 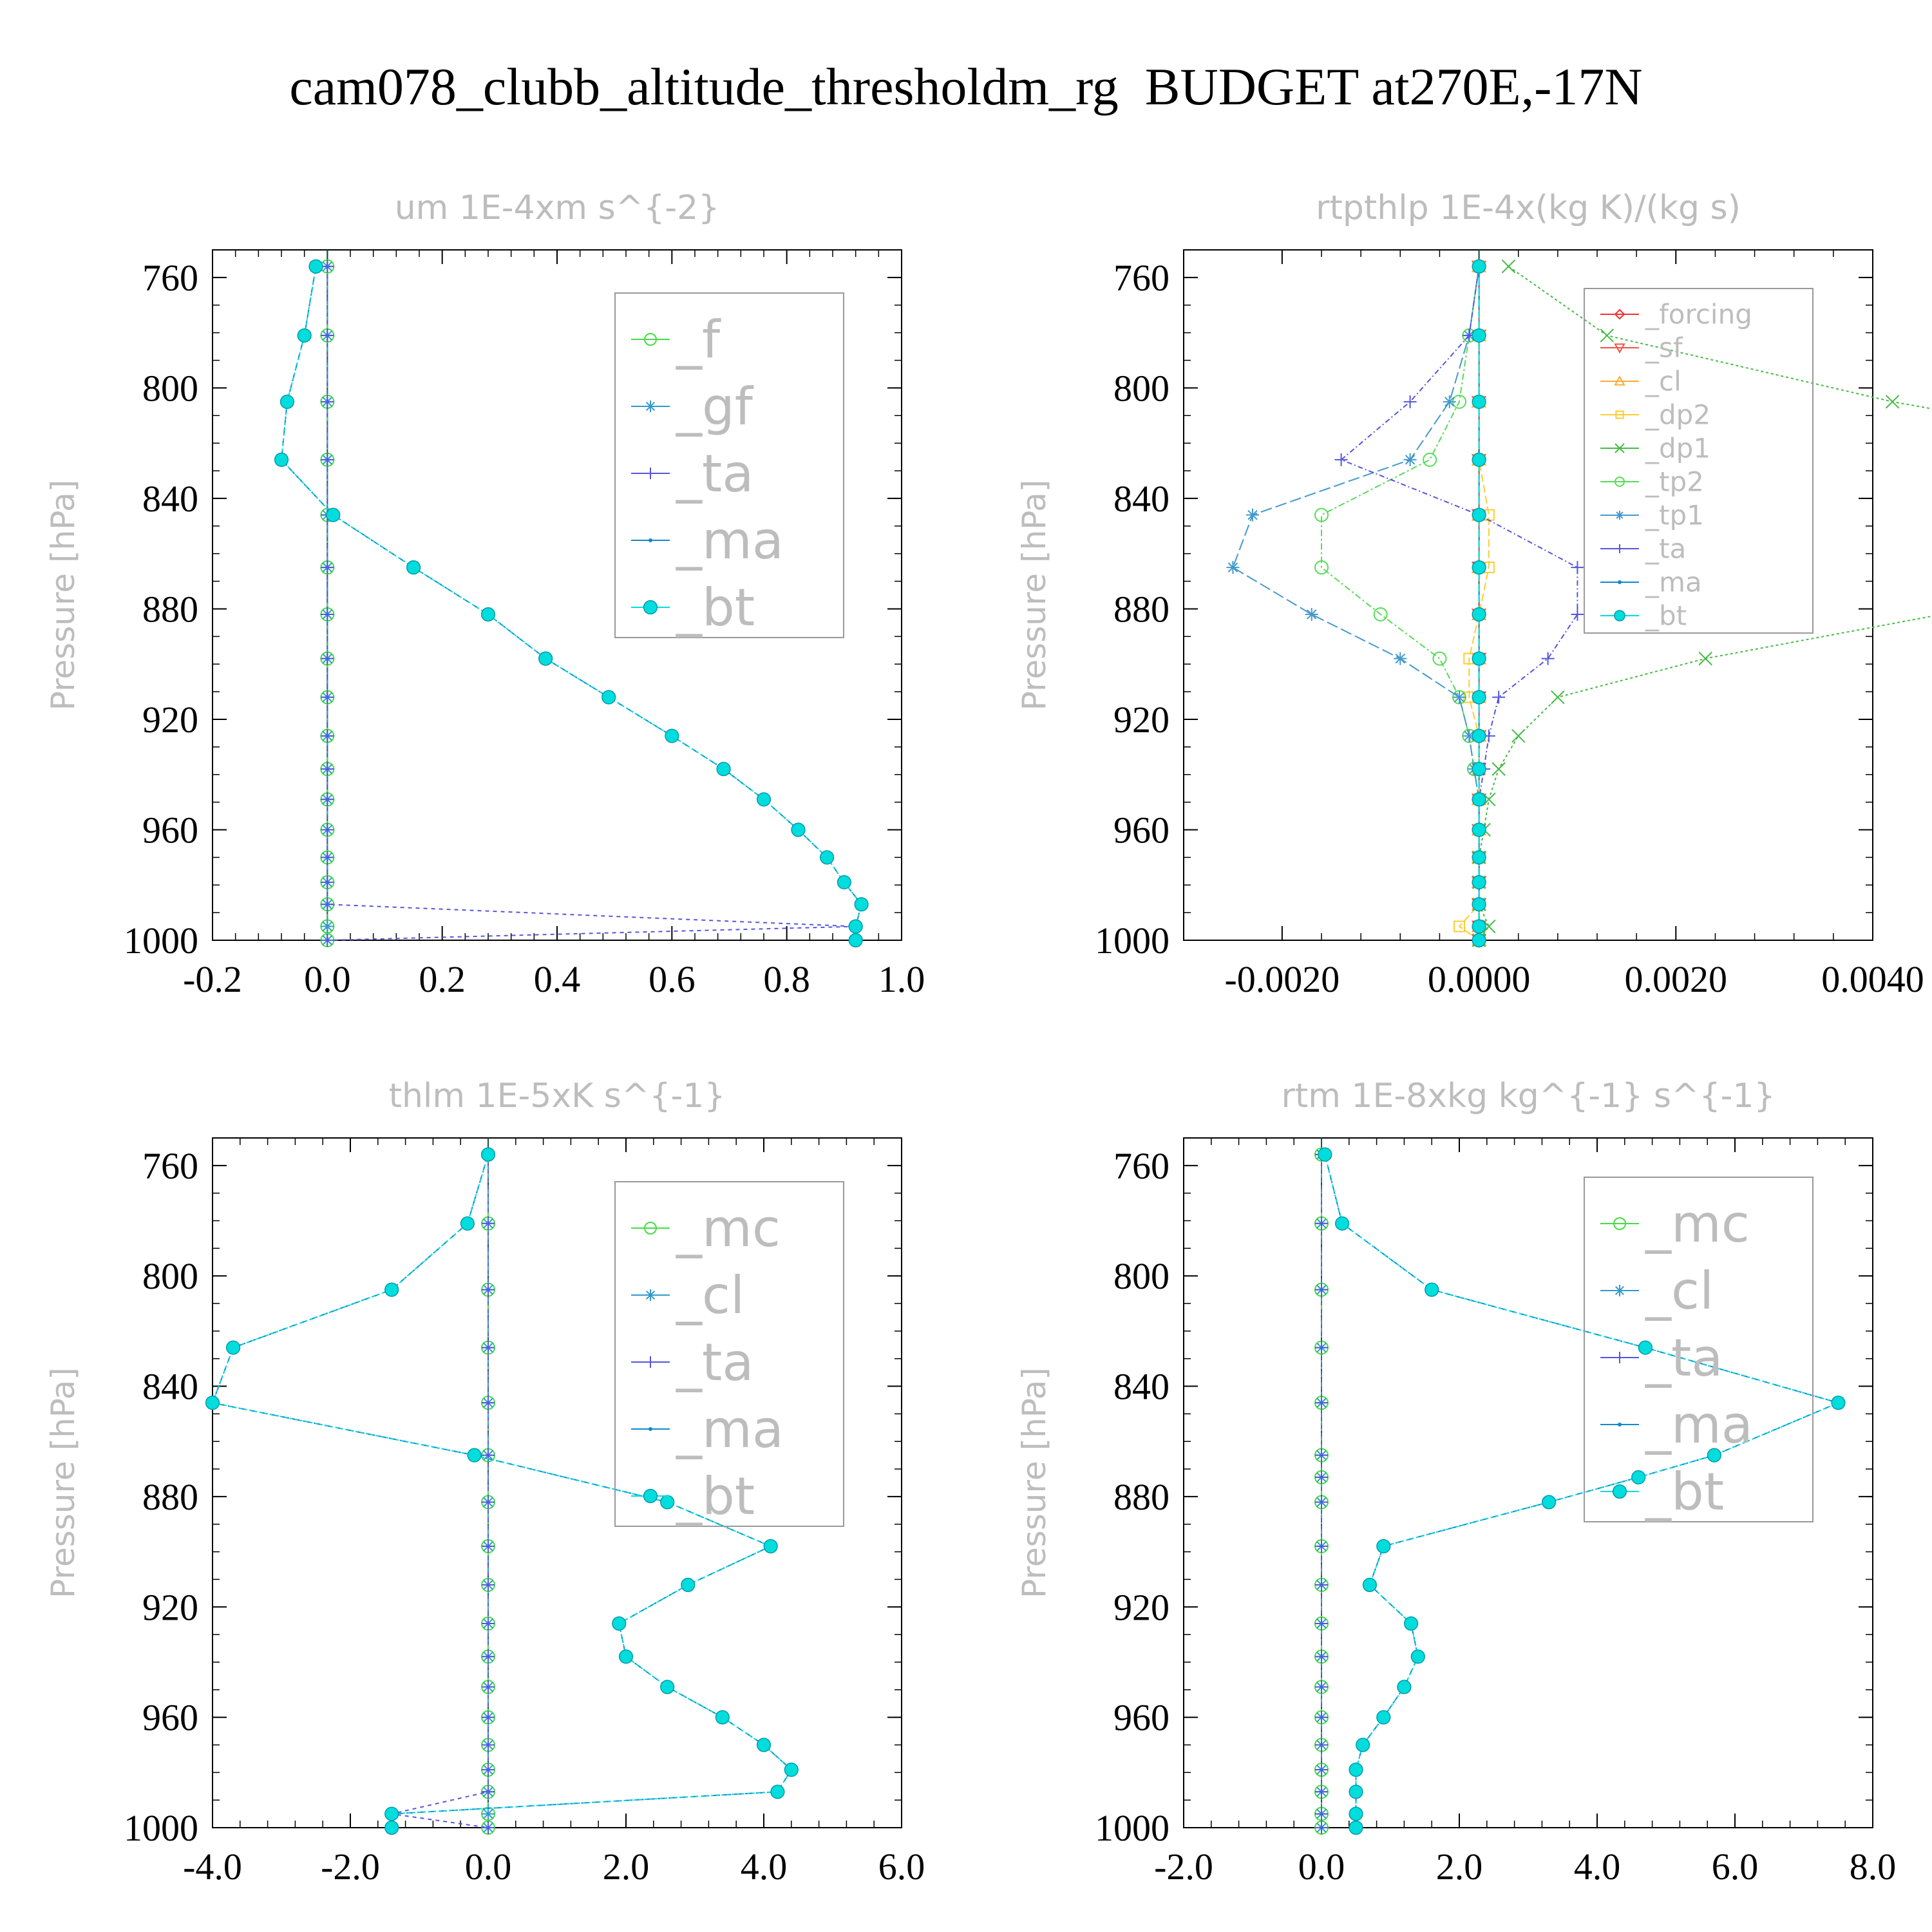 I want to click on series-ma, so click(x=571, y=603).